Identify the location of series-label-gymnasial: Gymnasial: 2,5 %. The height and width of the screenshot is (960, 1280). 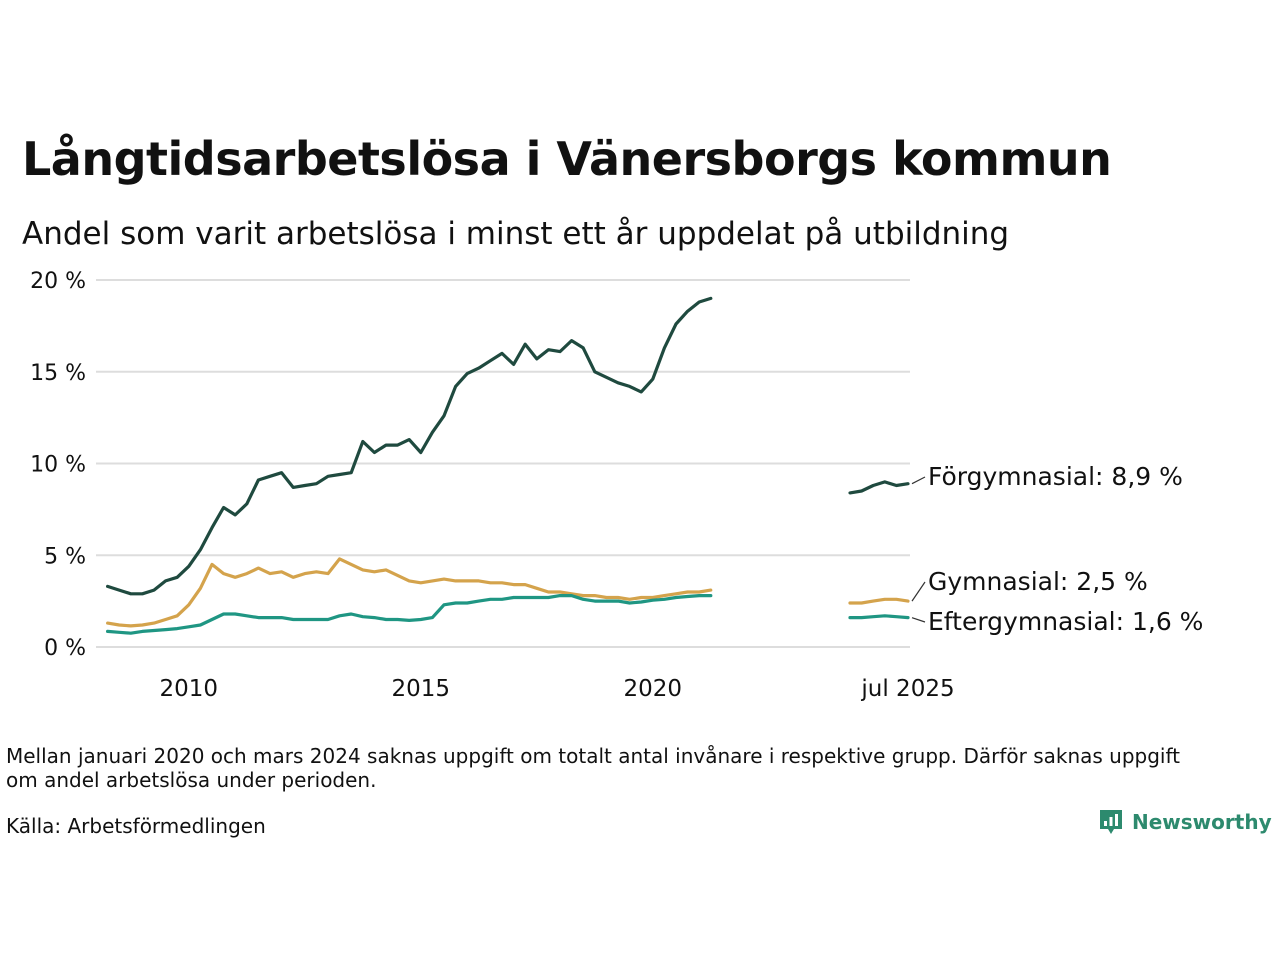
(1038, 581).